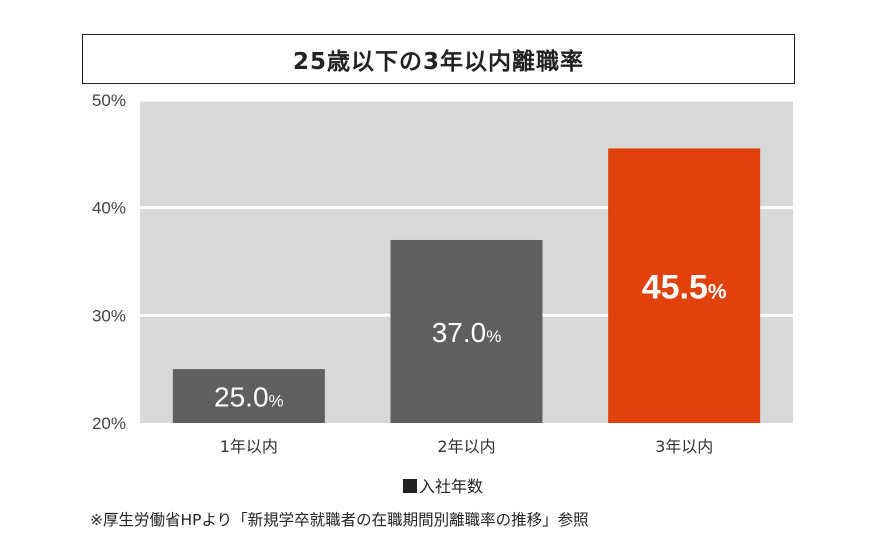 This screenshot has width=886, height=557. What do you see at coordinates (450, 486) in the screenshot?
I see `legend-label: 入社年数` at bounding box center [450, 486].